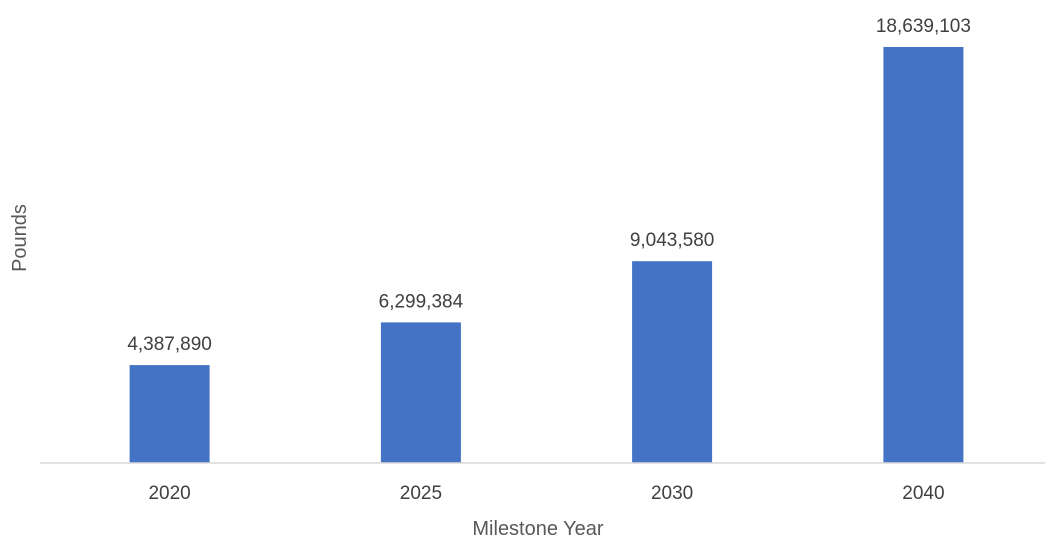 This screenshot has width=1050, height=544. What do you see at coordinates (421, 493) in the screenshot?
I see `x-tick-label-2025: 2025` at bounding box center [421, 493].